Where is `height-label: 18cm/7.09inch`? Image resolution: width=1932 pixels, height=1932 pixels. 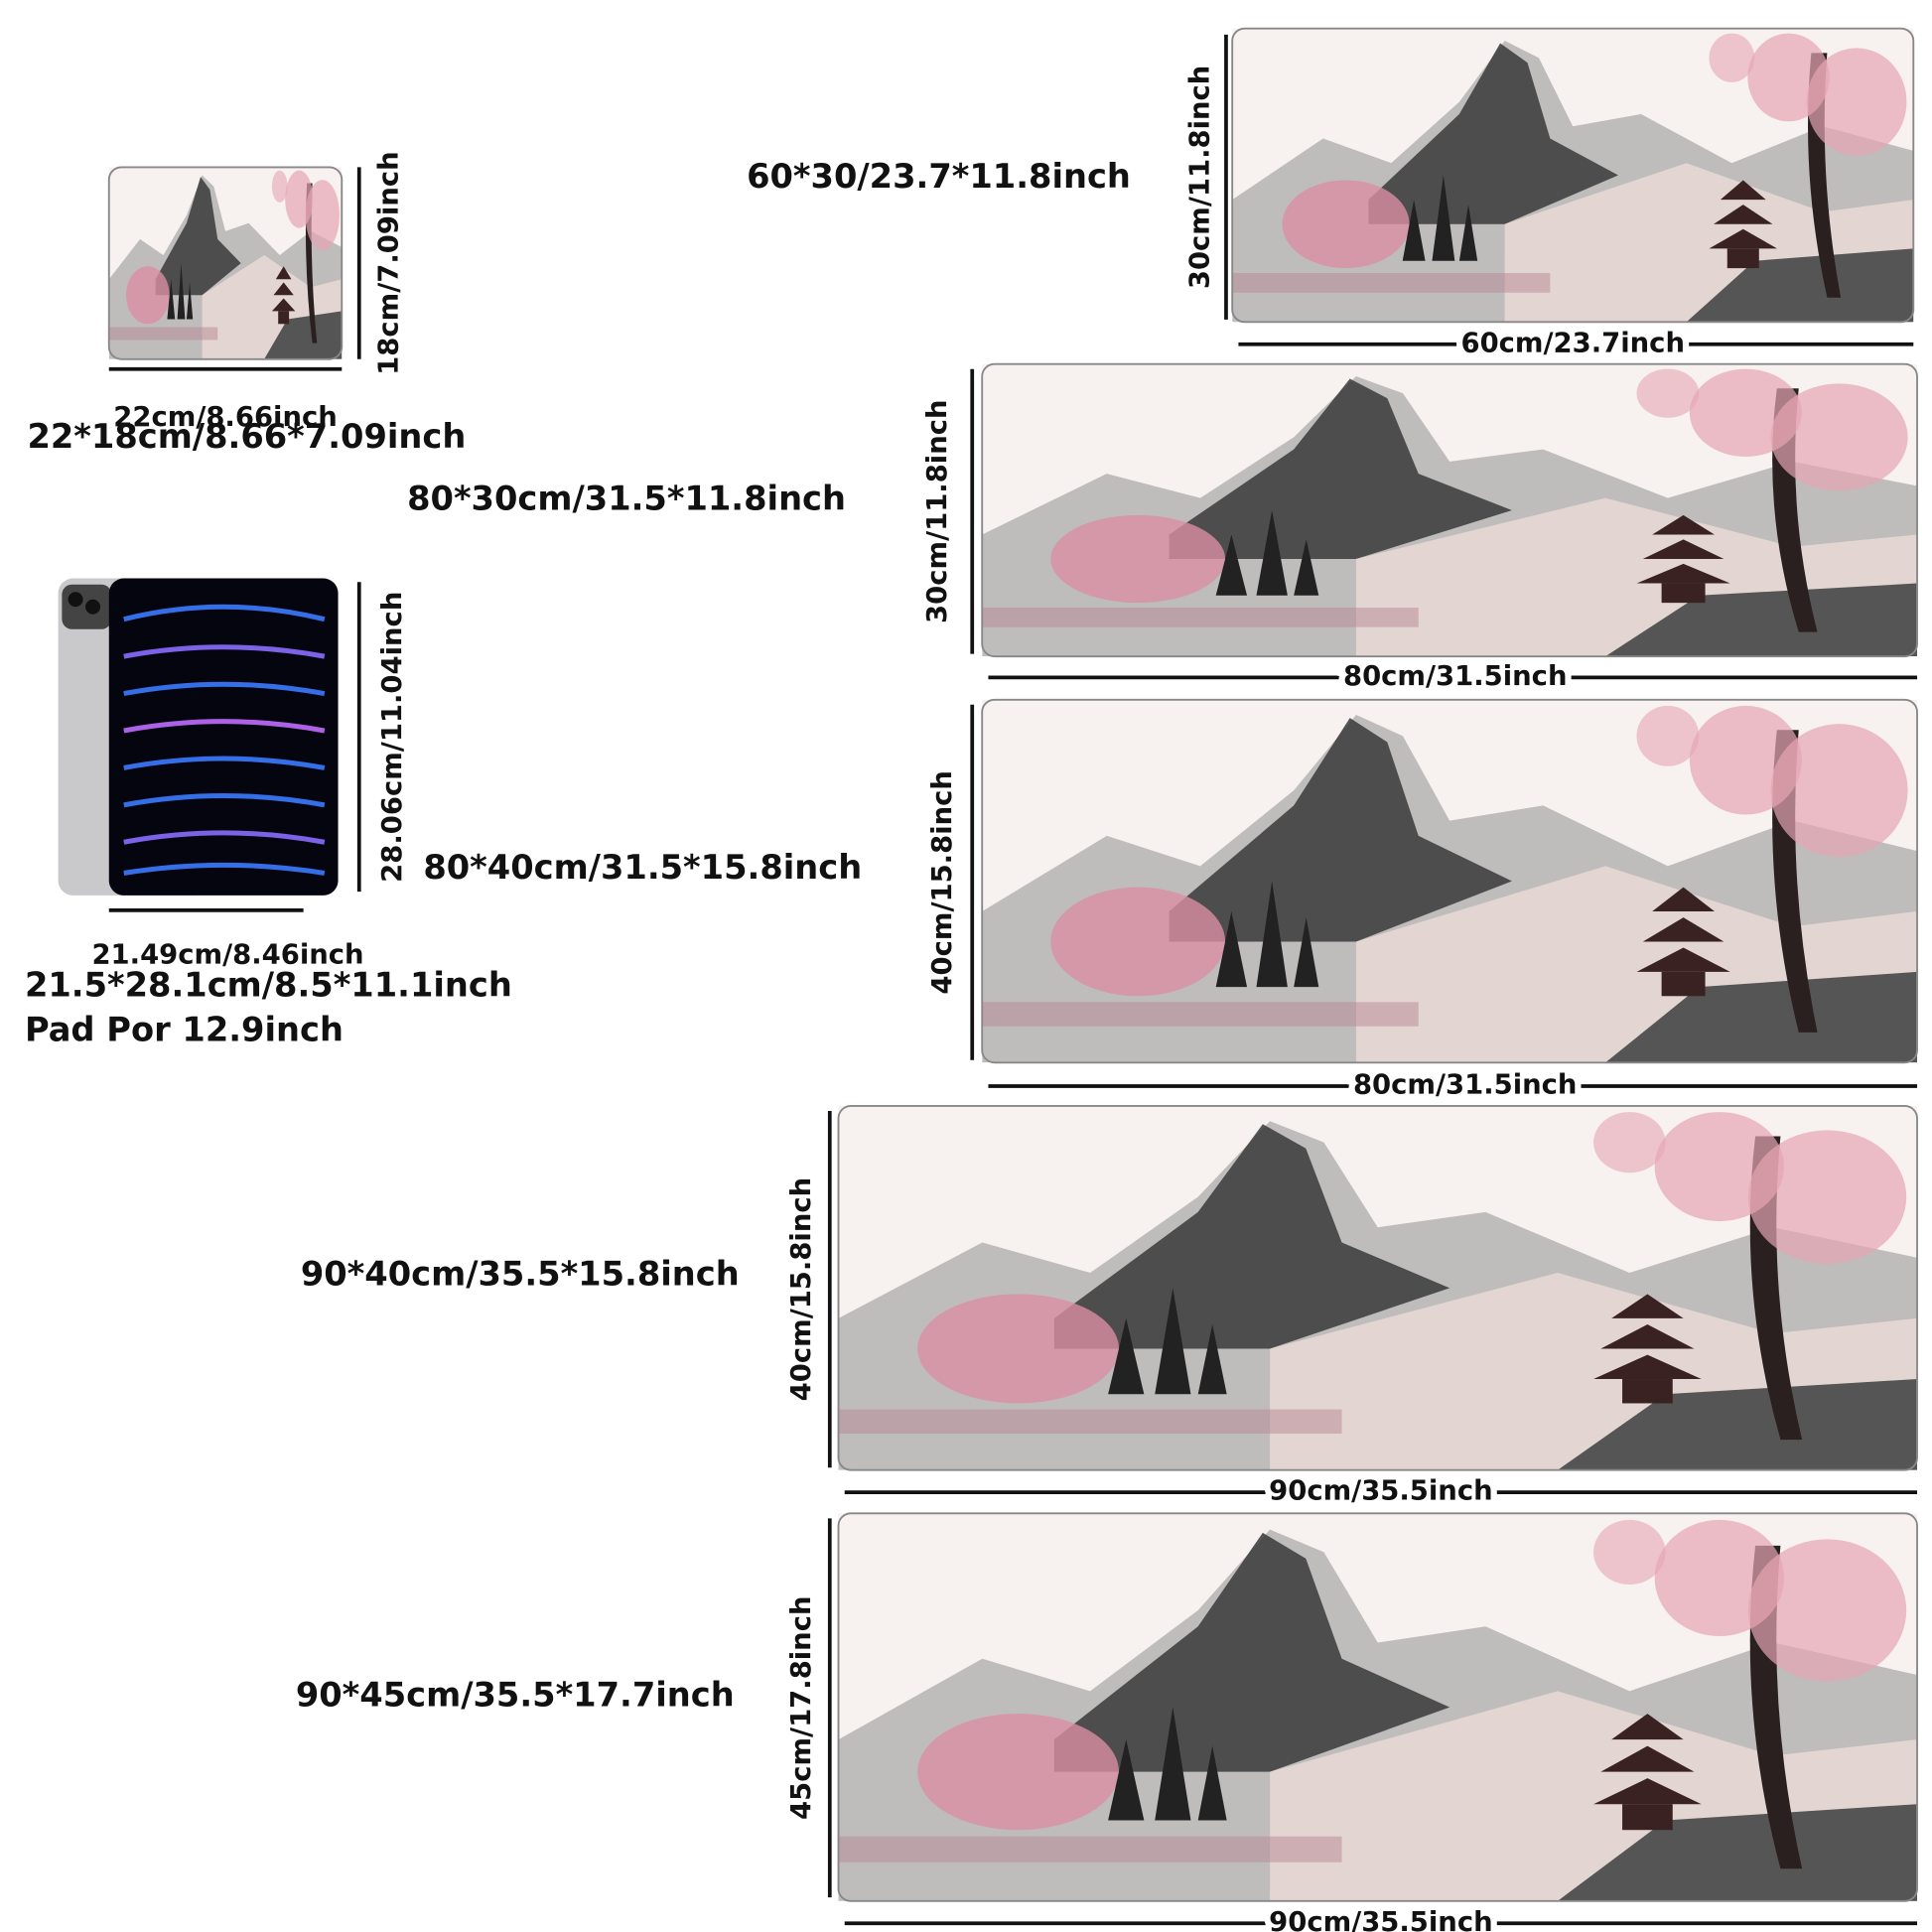 height-label: 18cm/7.09inch is located at coordinates (389, 263).